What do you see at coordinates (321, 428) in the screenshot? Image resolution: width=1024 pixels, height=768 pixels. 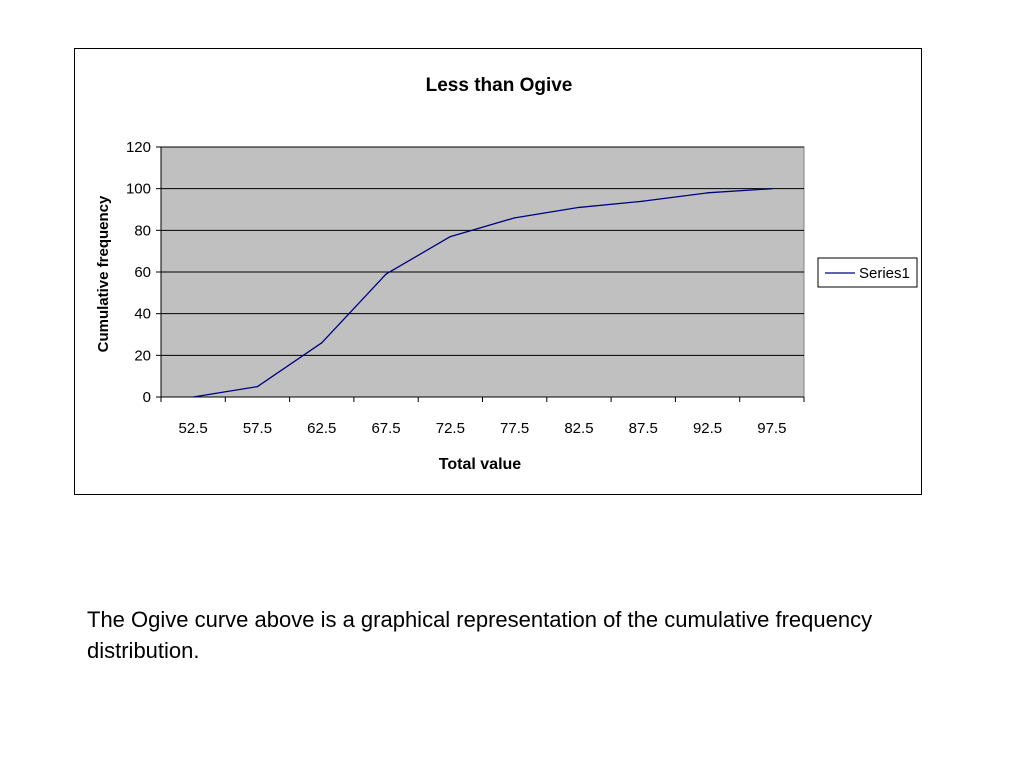 I see `x-tick-label-62.5: 62.5` at bounding box center [321, 428].